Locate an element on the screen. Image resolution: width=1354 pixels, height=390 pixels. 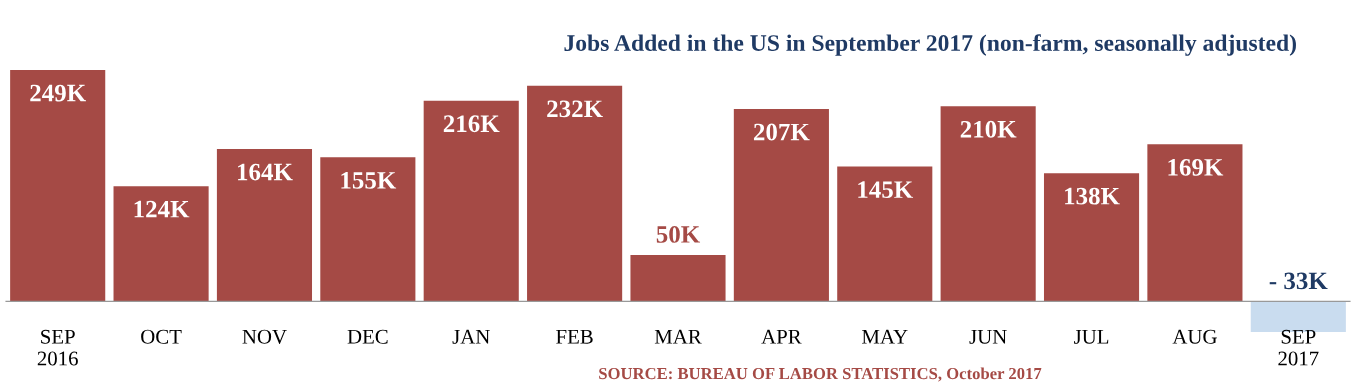
x-tick-label: SEP 2016 is located at coordinates (57, 347).